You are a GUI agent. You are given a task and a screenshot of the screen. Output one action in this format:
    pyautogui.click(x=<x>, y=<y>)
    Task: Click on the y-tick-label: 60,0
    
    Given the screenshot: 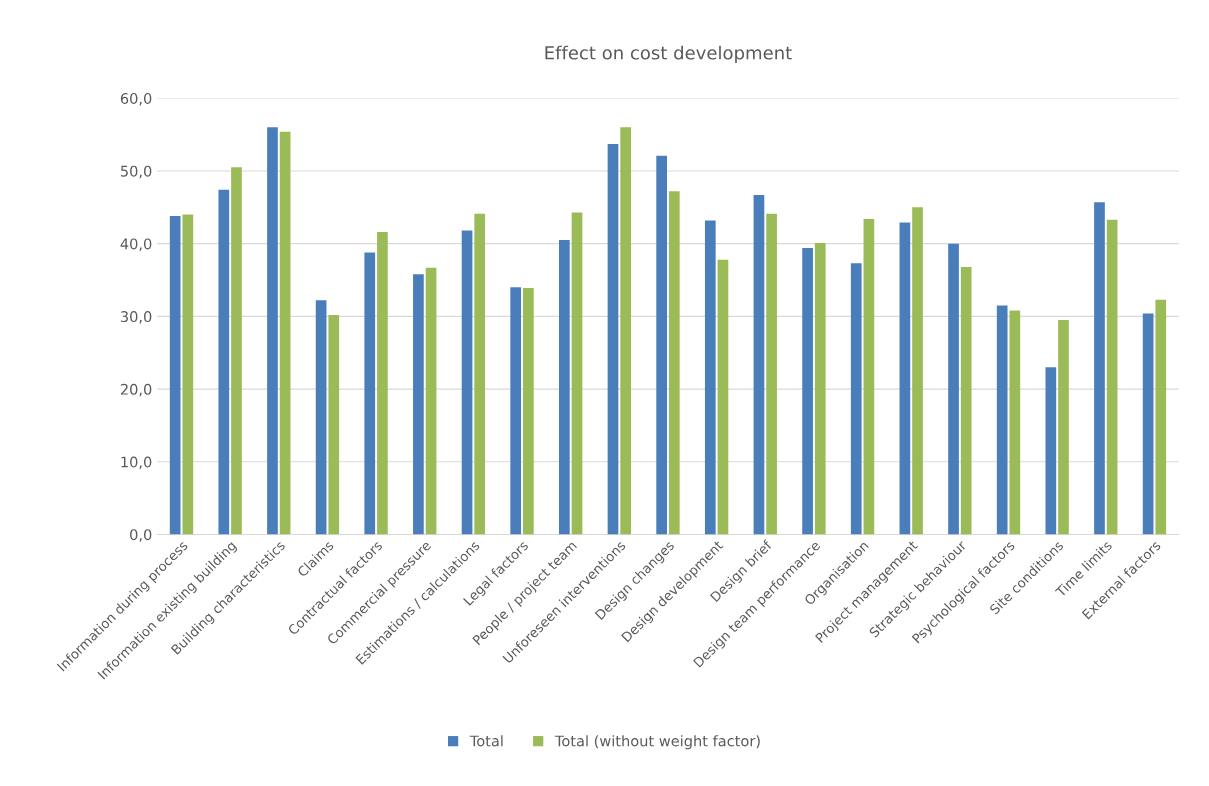 What is the action you would take?
    pyautogui.click(x=136, y=99)
    